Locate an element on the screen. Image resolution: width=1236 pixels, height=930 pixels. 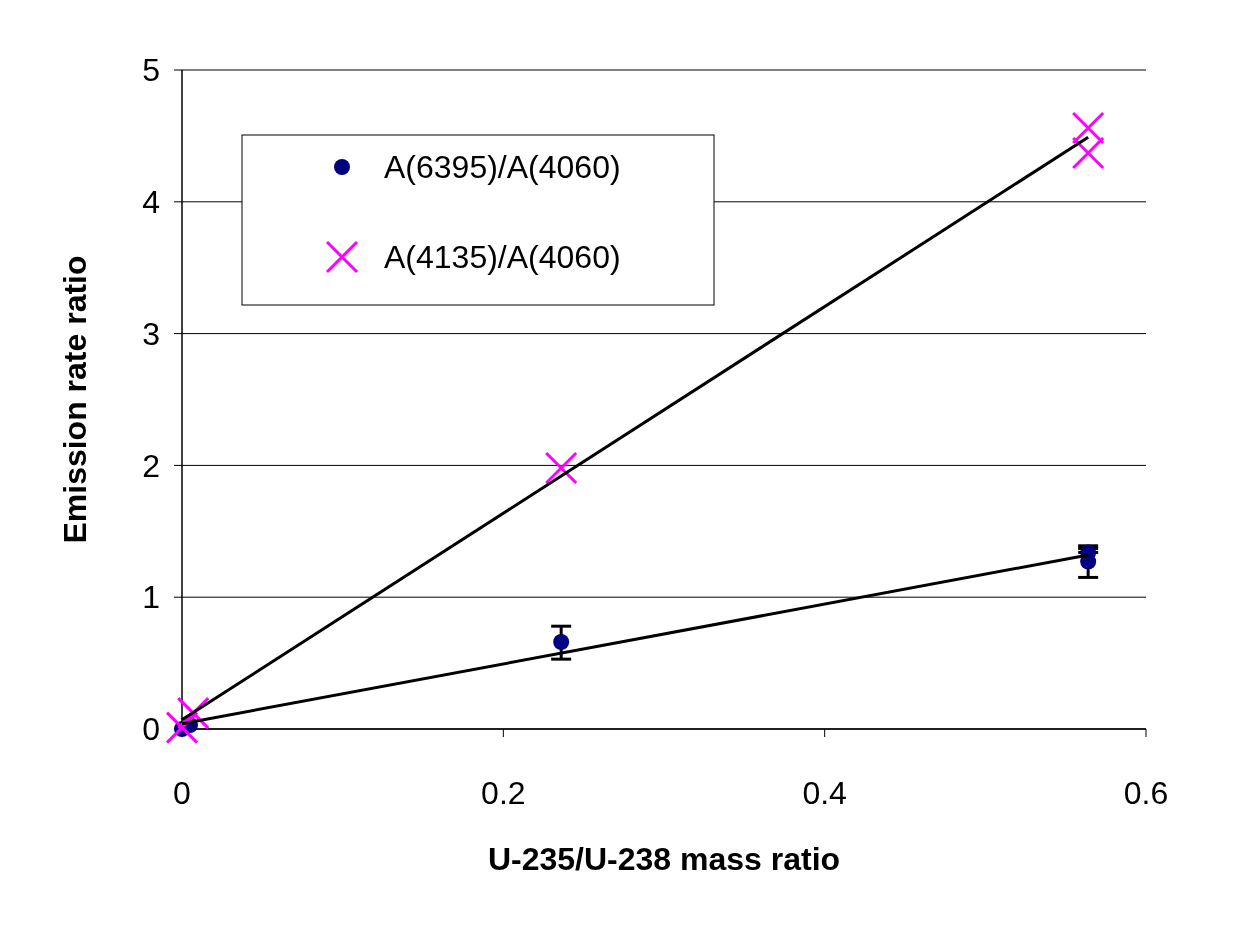
y-tick-label: 3 is located at coordinates (151, 333).